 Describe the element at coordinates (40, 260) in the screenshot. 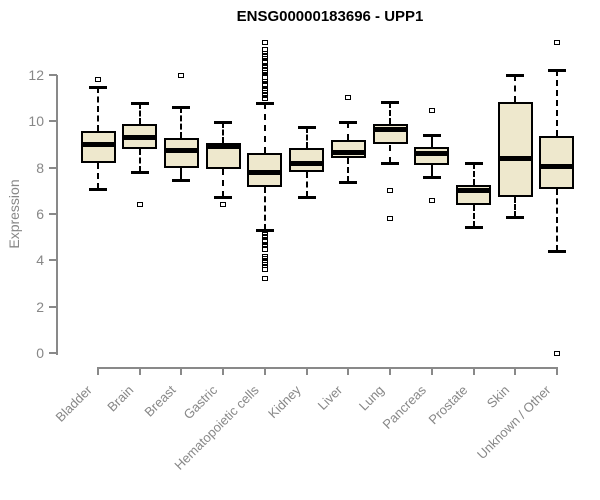

I see `y-tick-label: 4` at that location.